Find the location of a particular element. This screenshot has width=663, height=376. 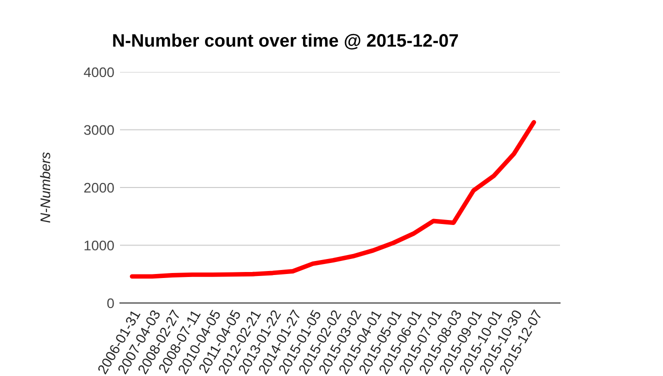

y-tick-label: 2000 is located at coordinates (99, 187).